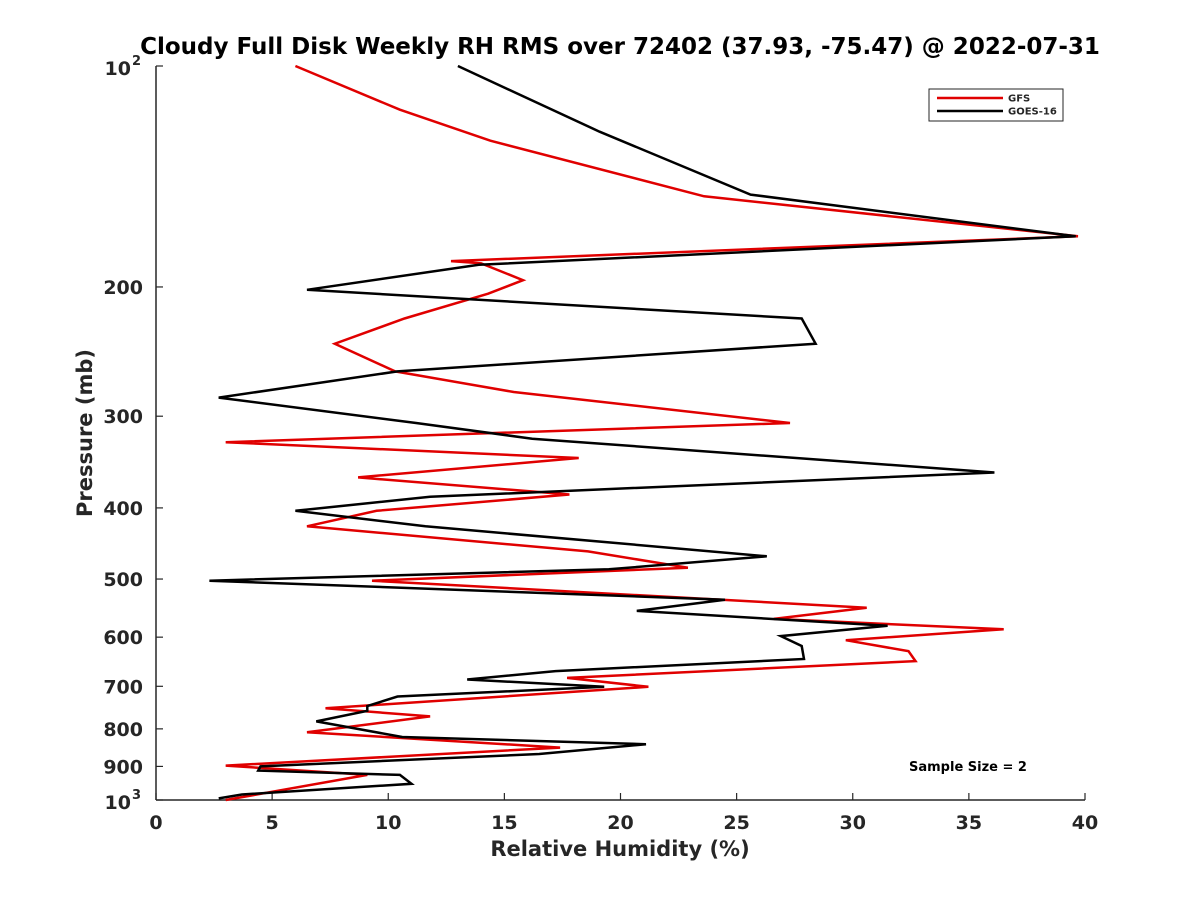  Describe the element at coordinates (853, 823) in the screenshot. I see `x-tick-label-6: 30` at that location.